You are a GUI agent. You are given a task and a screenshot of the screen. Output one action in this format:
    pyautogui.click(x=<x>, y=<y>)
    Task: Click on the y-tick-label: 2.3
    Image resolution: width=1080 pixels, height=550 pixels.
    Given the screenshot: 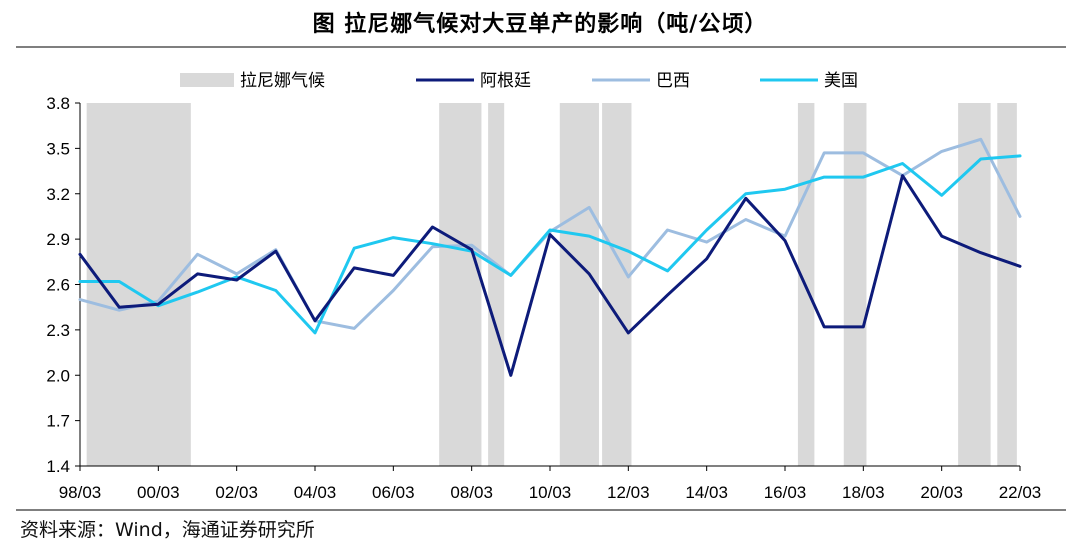 What is the action you would take?
    pyautogui.click(x=58, y=330)
    